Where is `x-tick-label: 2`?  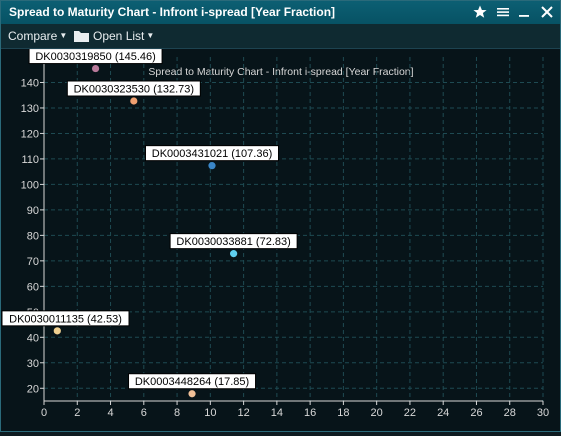
x-tick-label: 2 is located at coordinates (77, 413).